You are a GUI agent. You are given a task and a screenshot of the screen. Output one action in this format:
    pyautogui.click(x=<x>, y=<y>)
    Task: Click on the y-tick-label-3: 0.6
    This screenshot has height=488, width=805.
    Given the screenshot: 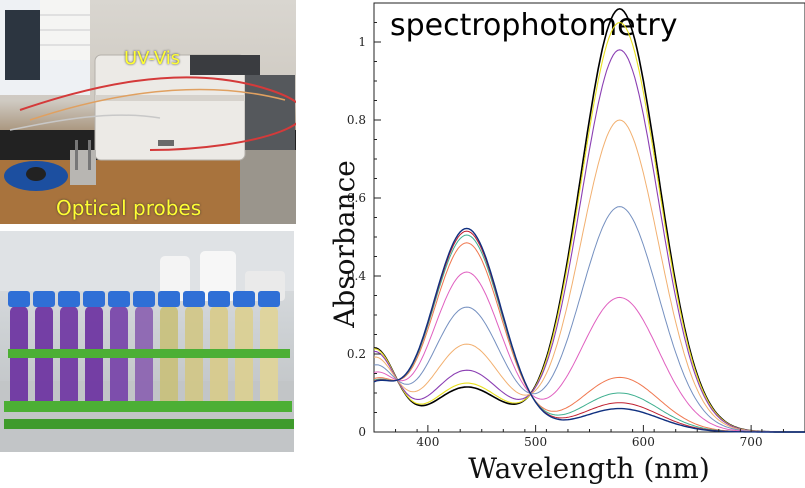 What is the action you would take?
    pyautogui.click(x=356, y=198)
    